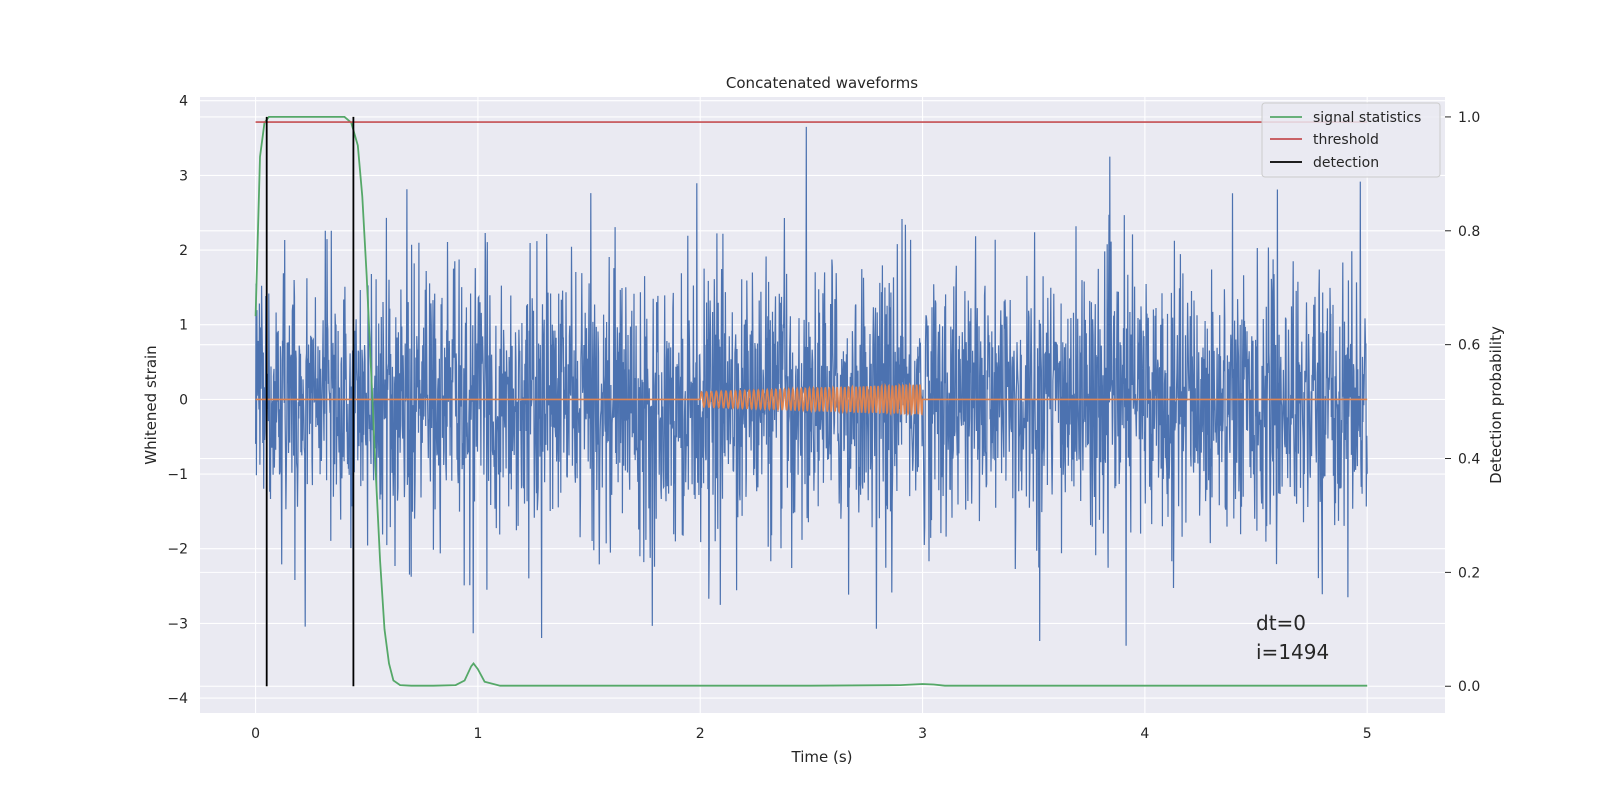  Describe the element at coordinates (1469, 573) in the screenshot. I see `y2-tick-label: 0.2` at that location.